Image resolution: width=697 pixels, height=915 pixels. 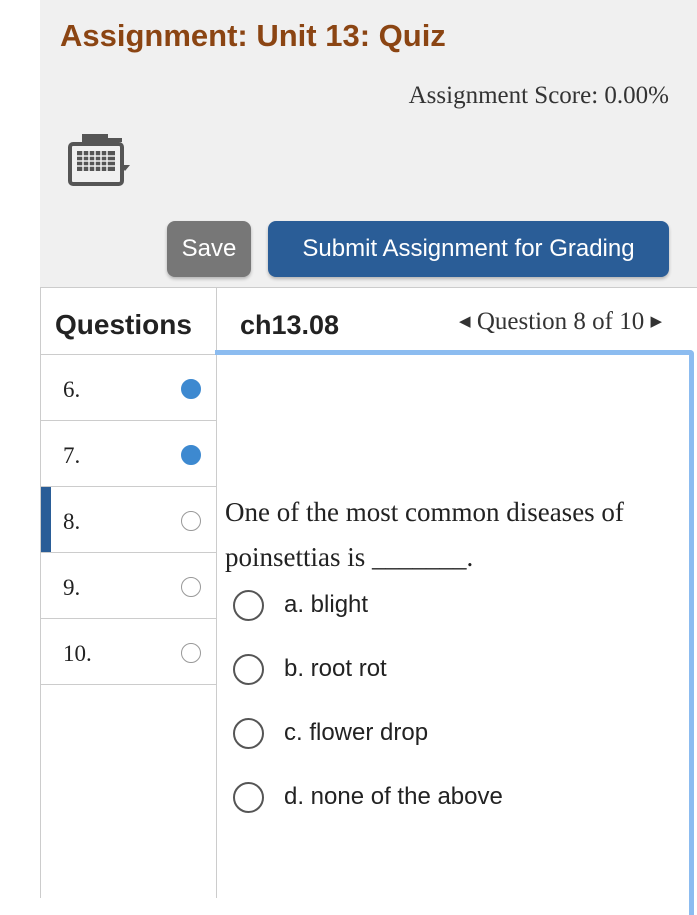 What do you see at coordinates (253, 35) in the screenshot?
I see `page-title: Assignment: Unit 13: Quiz` at bounding box center [253, 35].